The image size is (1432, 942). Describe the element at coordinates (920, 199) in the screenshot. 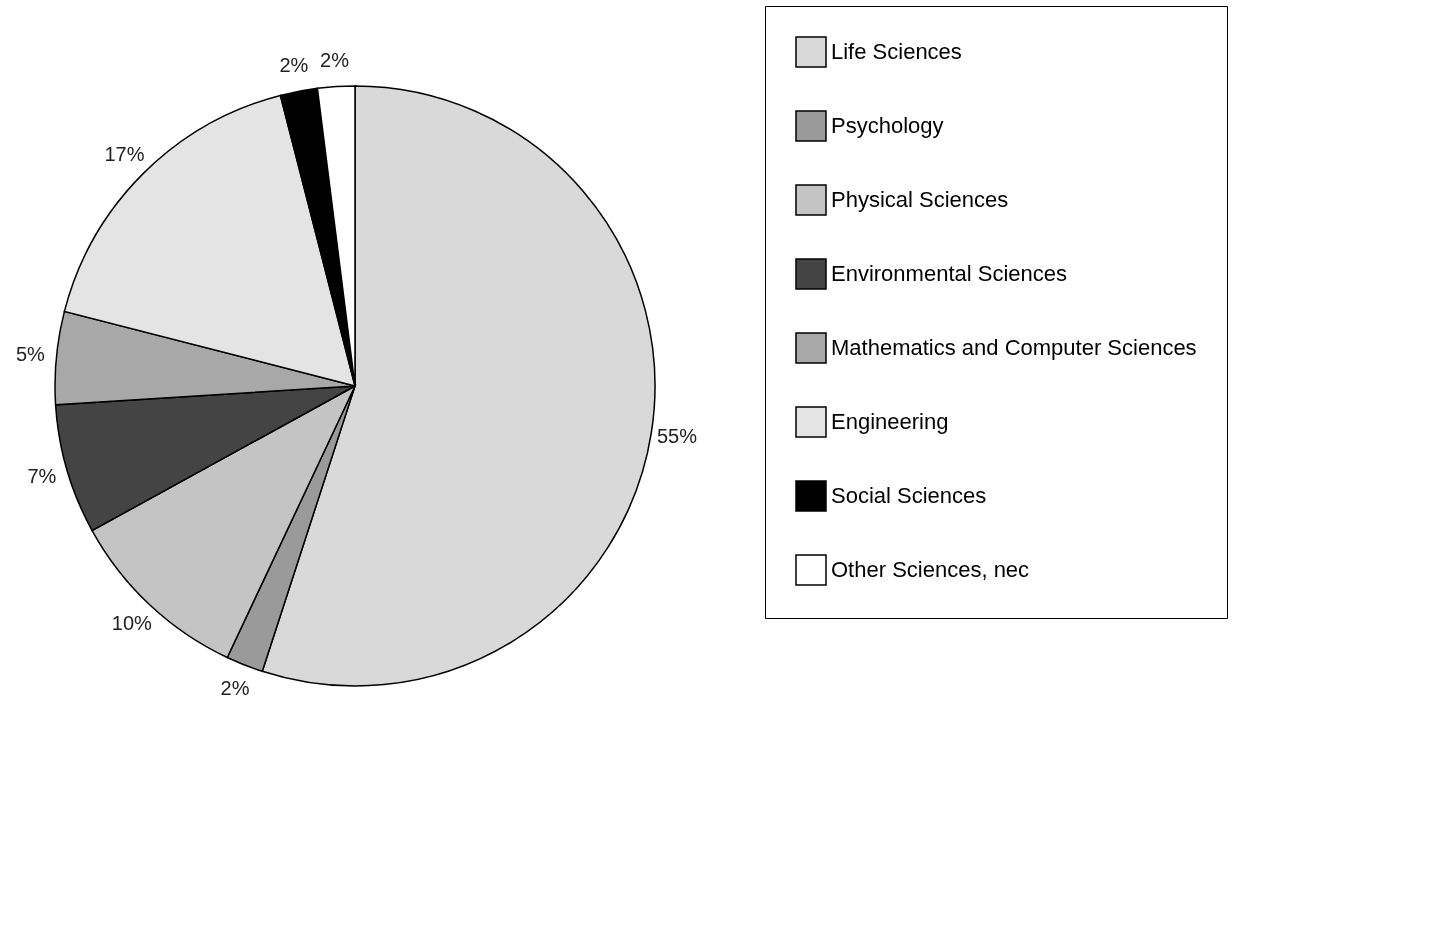

I see `legend-label: Physical Sciences` at that location.